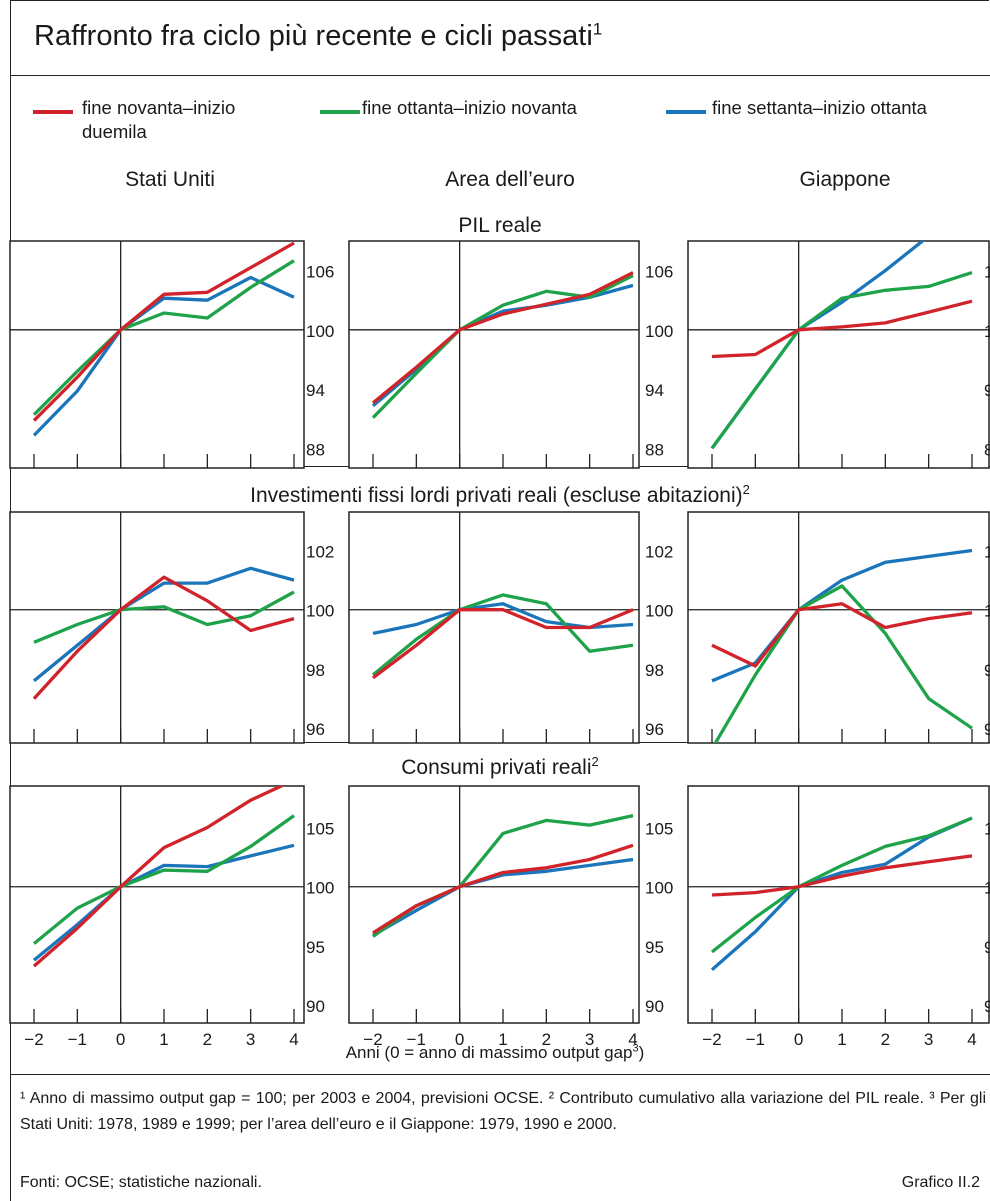 The image size is (990, 1201). I want to click on consumption-japan-xtick-label: 4, so click(971, 1039).